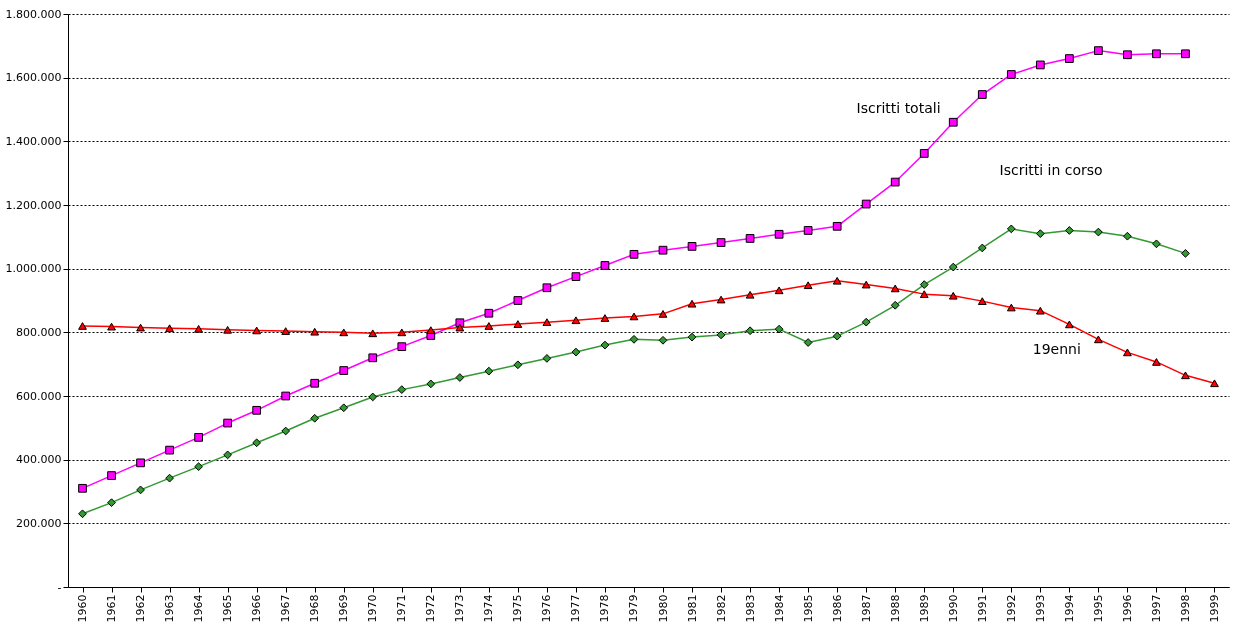 This screenshot has width=1244, height=634. Describe the element at coordinates (39, 460) in the screenshot. I see `y-tick-label: 400.000` at that location.